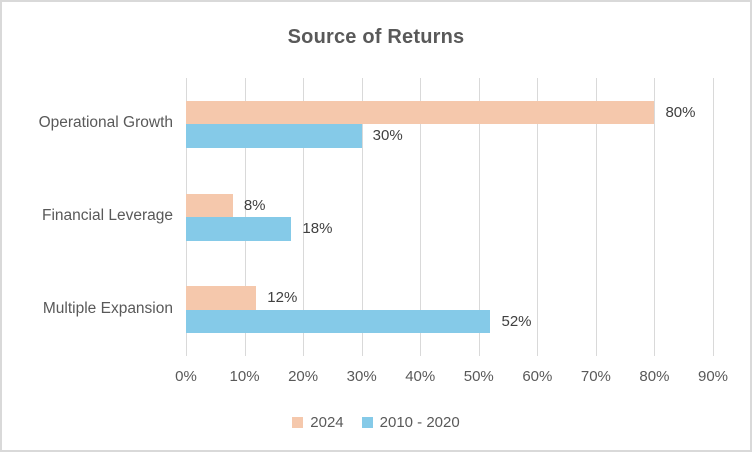 The image size is (752, 452). I want to click on legend-item: 2010 - 2020, so click(410, 422).